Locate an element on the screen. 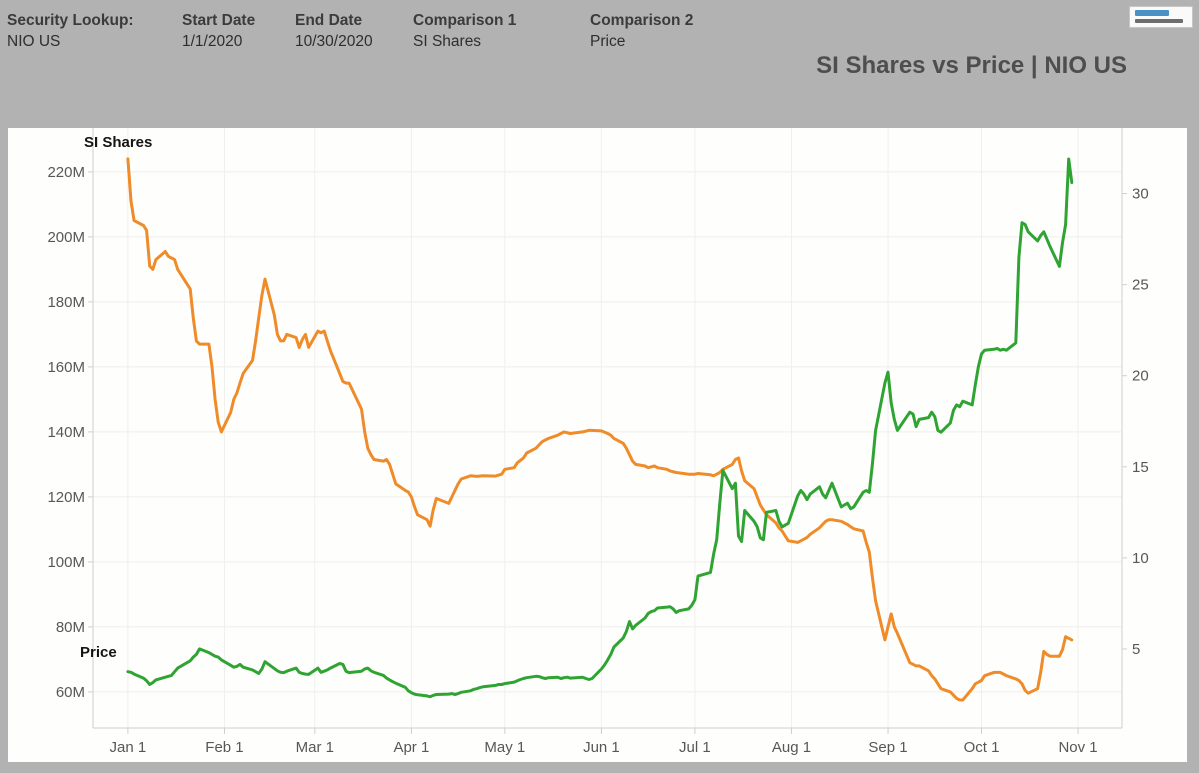 Image resolution: width=1199 pixels, height=773 pixels. start-date-value: 1/1/2020 is located at coordinates (212, 41).